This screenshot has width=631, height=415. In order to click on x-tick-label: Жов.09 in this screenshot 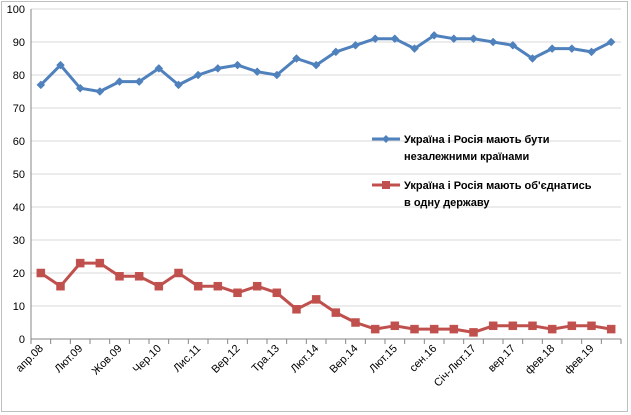, I will do `click(107, 360)`.